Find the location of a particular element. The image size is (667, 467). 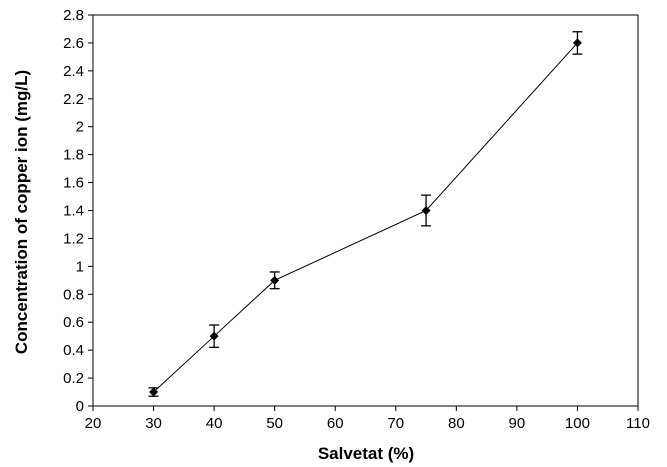

x-tick-label: 70 is located at coordinates (395, 423).